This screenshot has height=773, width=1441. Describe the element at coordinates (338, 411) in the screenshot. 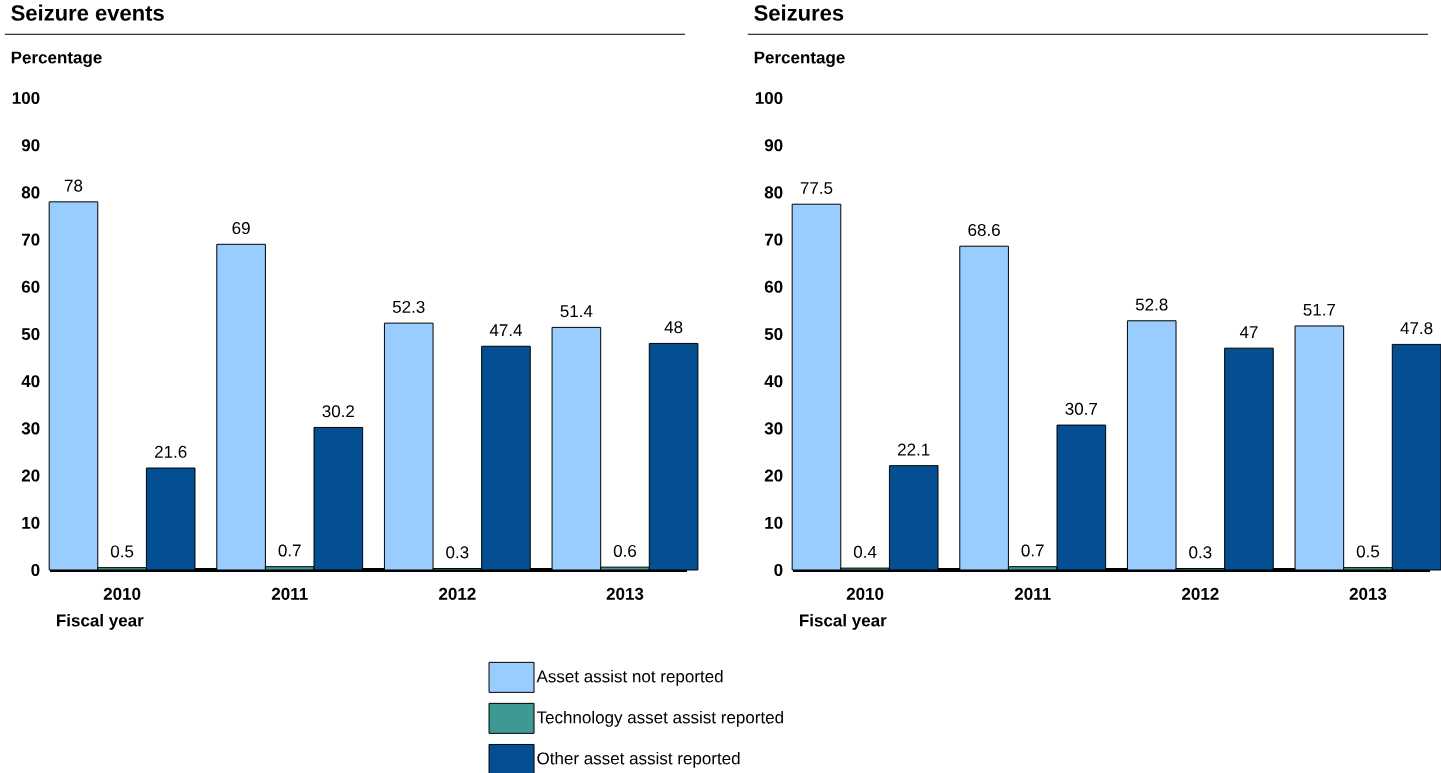

I see `data-label: 30.2` at that location.